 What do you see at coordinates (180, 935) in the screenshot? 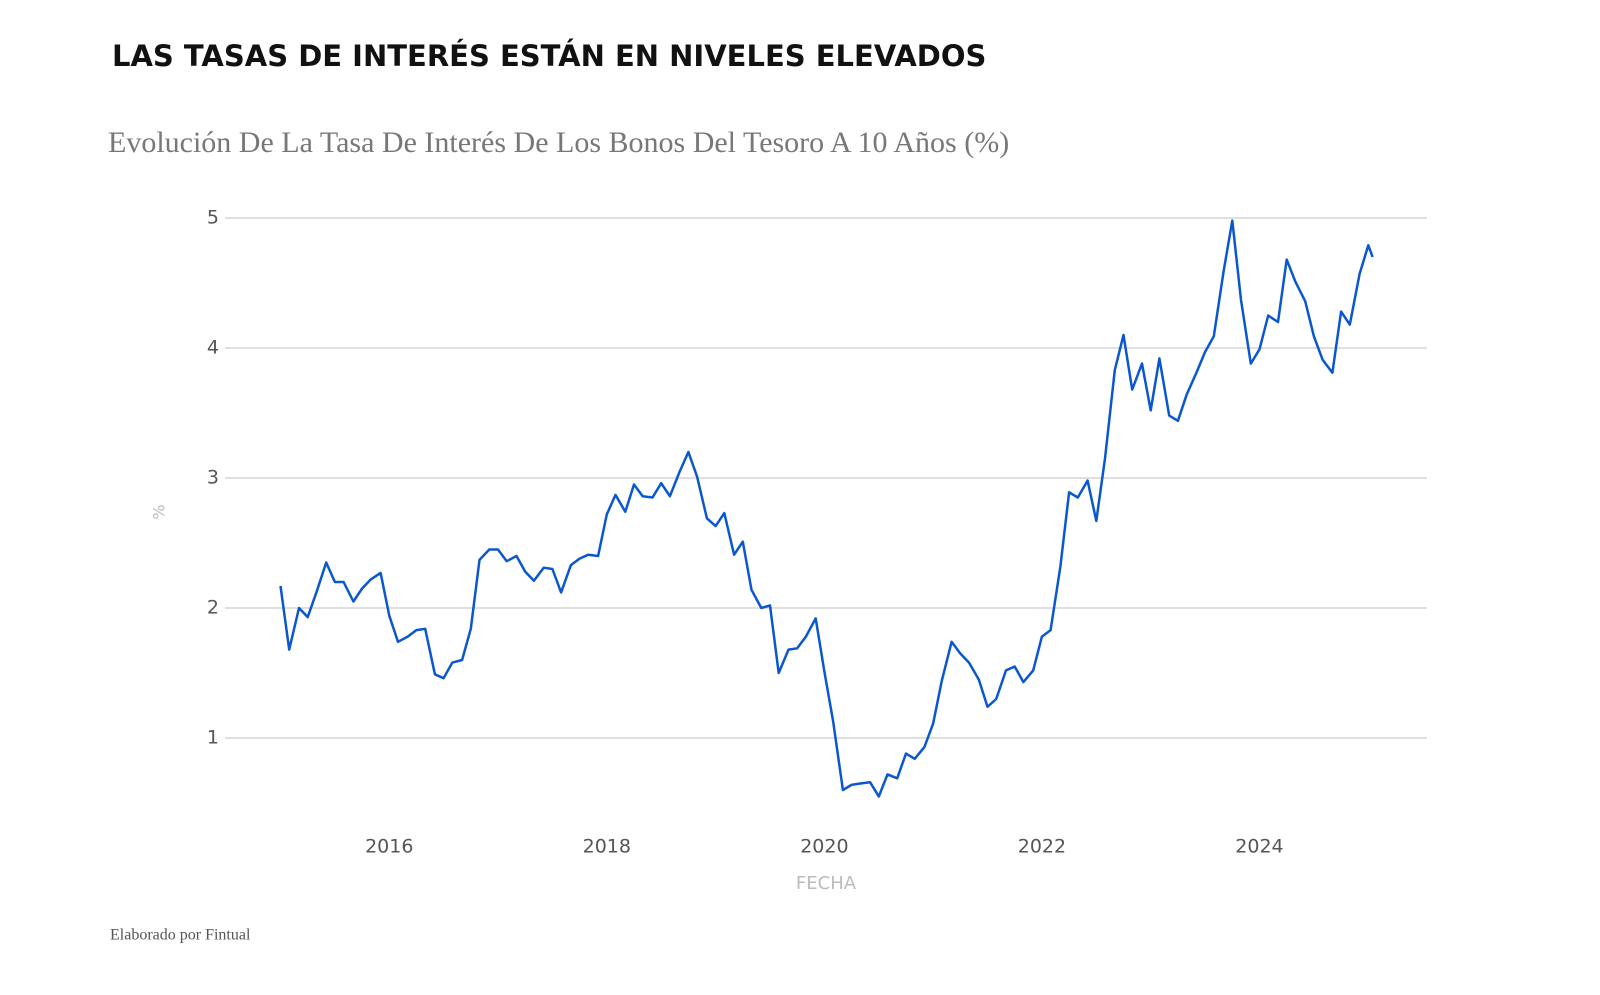
I see `footer: Elaborado por Fintual` at bounding box center [180, 935].